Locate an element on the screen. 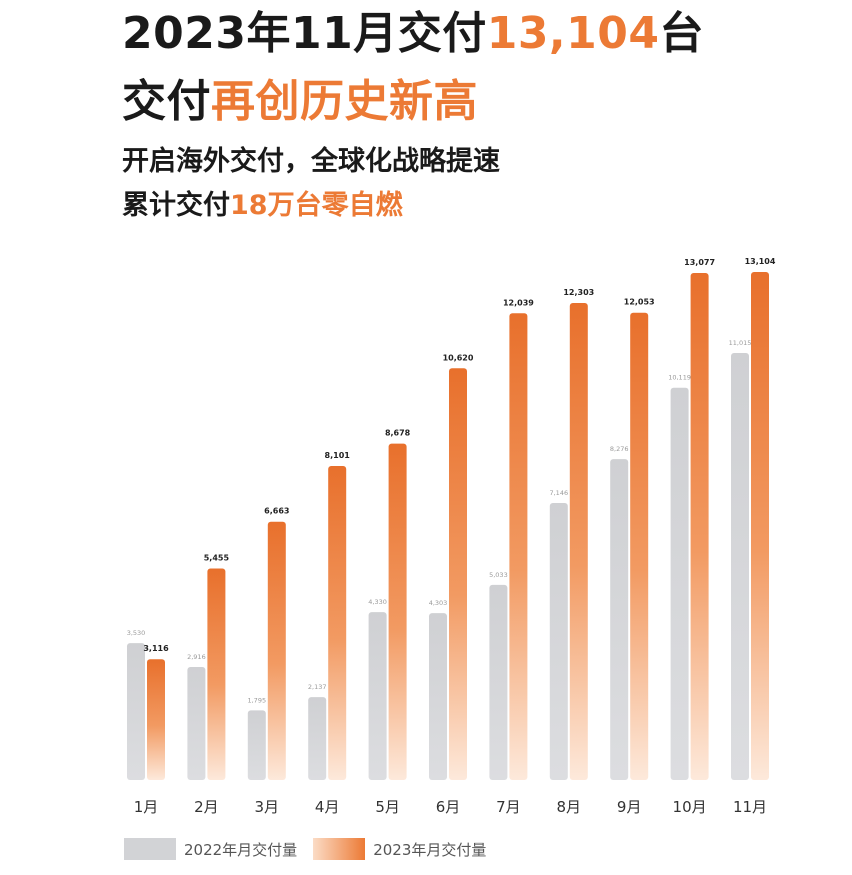  chart-legend: 2022年月交付量 2023年月交付量 is located at coordinates (313, 849).